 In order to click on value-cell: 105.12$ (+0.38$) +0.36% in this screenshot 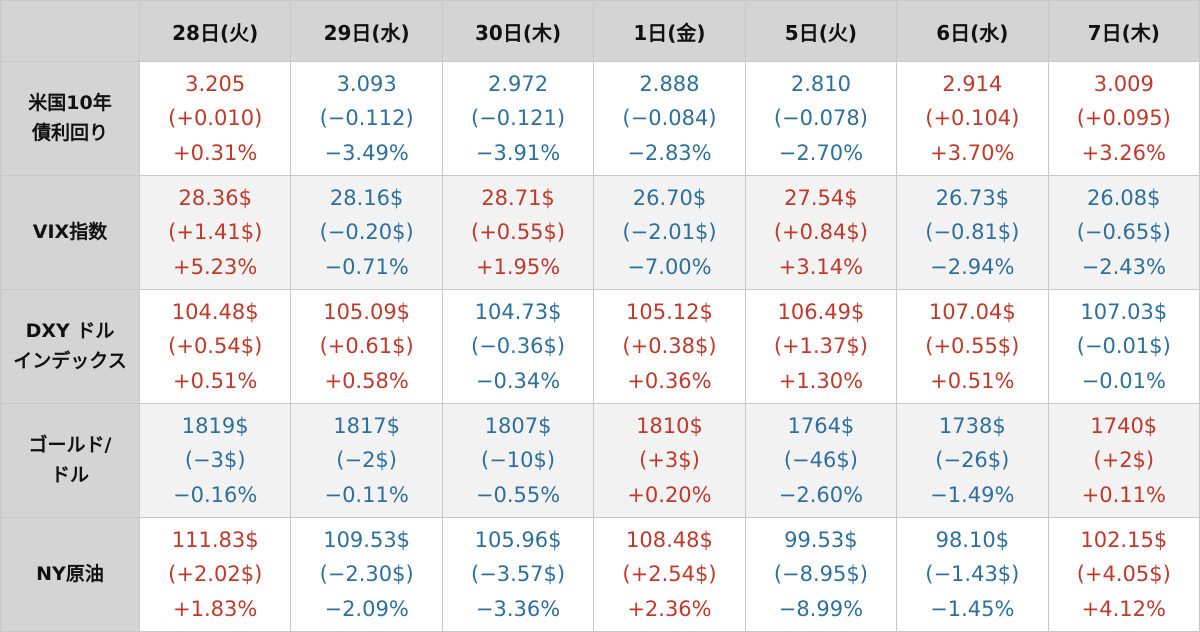, I will do `click(669, 346)`.